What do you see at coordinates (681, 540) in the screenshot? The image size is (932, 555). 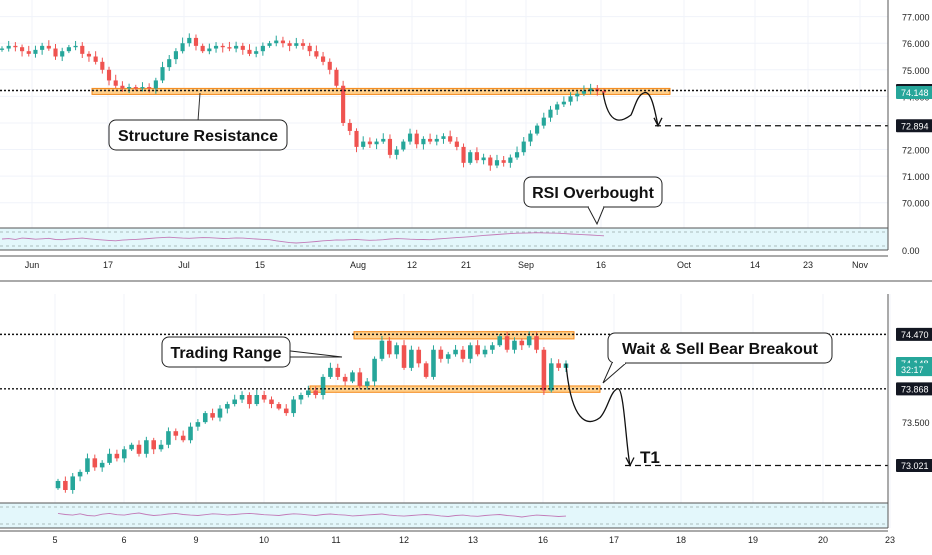 I see `date-tick-label: 18` at bounding box center [681, 540].